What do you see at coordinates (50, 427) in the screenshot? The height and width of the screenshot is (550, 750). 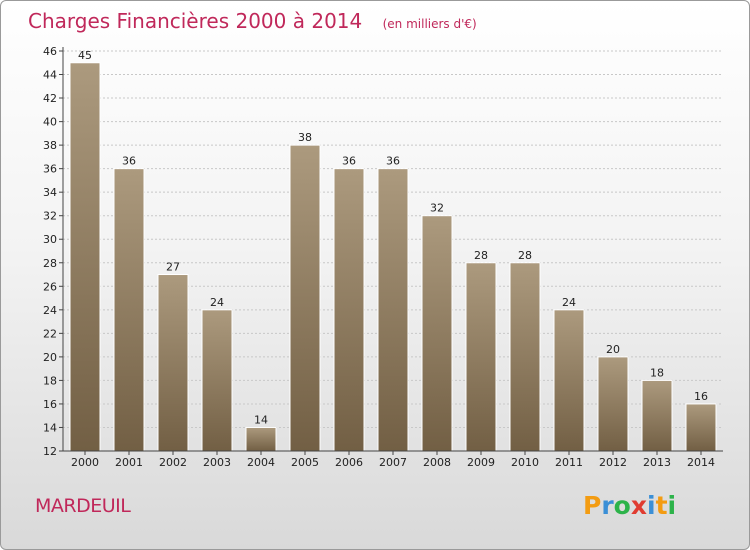 I see `y-tick-label: 14` at bounding box center [50, 427].